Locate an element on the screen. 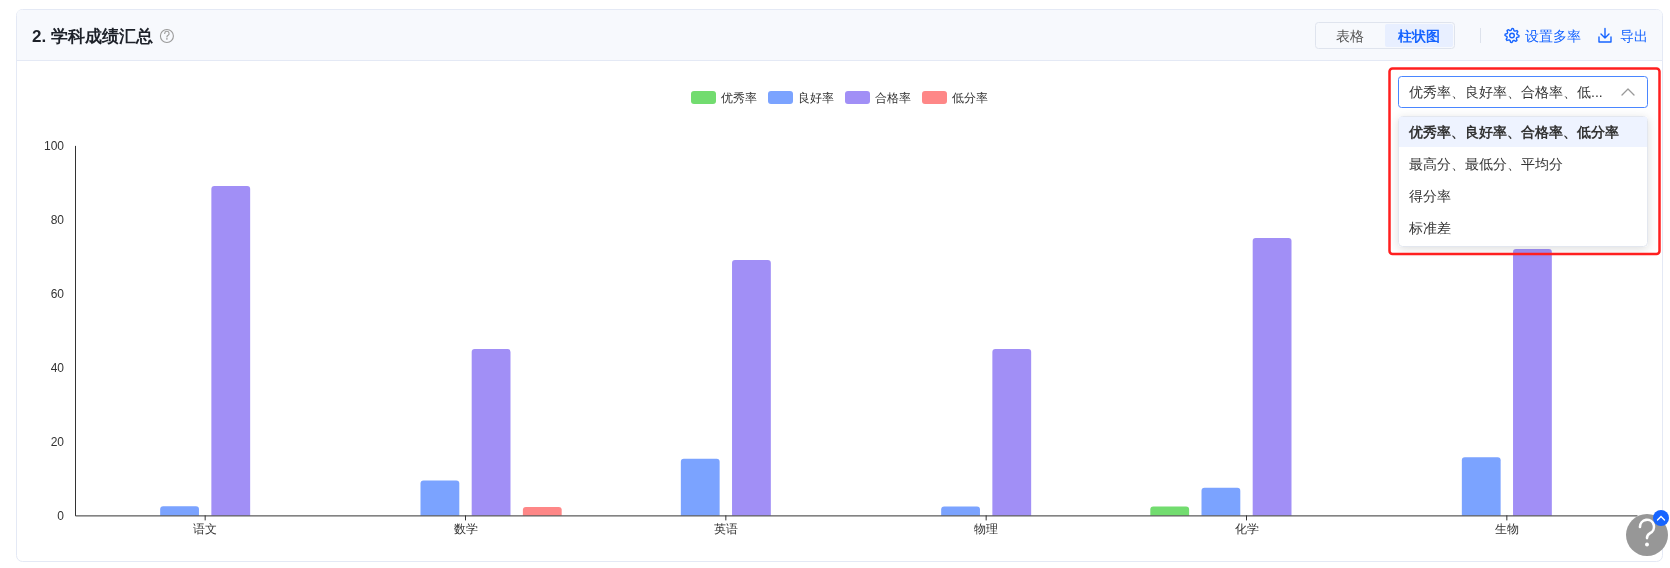  legend-label: 良好率 is located at coordinates (816, 97).